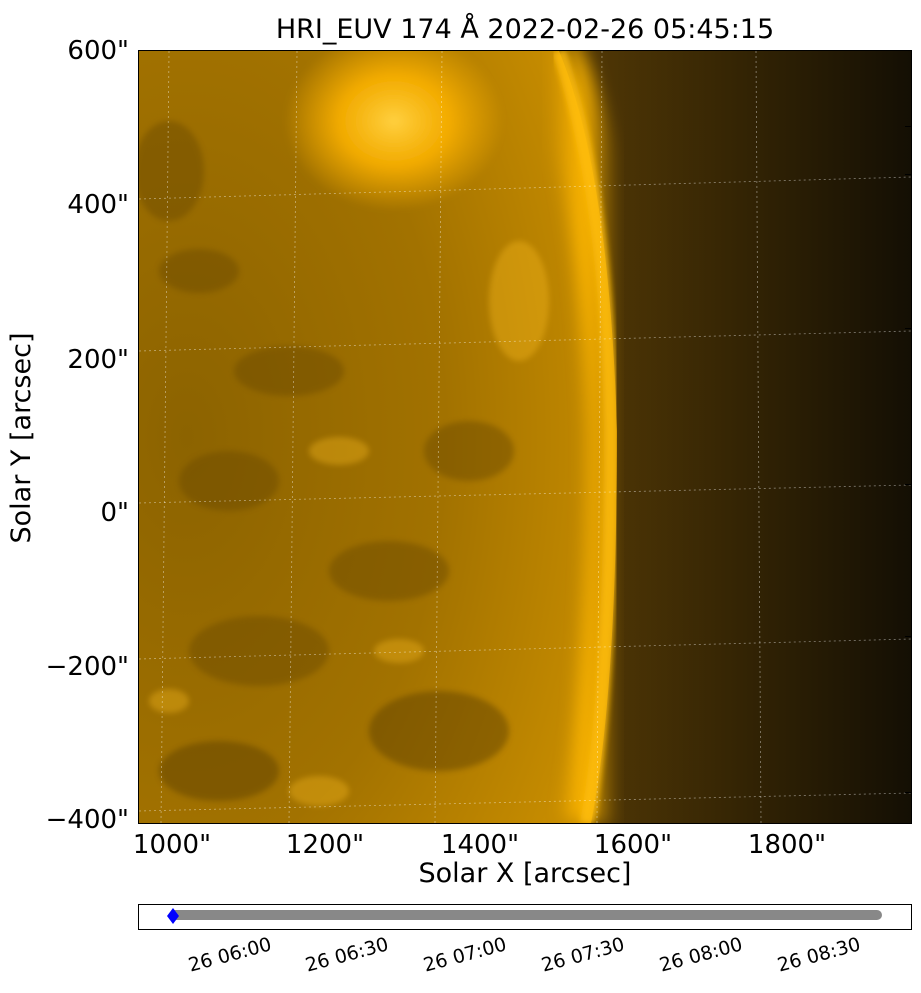 This screenshot has height=993, width=921. What do you see at coordinates (633, 845) in the screenshot?
I see `x-tick-label: 1600"` at bounding box center [633, 845].